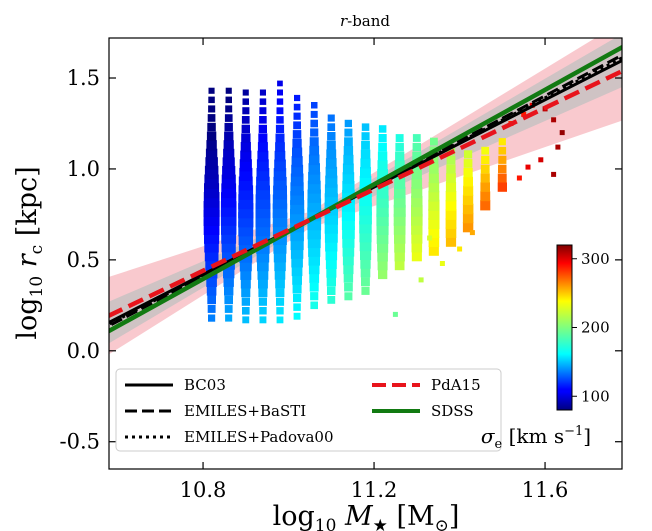  I want to click on legend-entry-emiles-padova00: EMILES+Padova00, so click(229, 437).